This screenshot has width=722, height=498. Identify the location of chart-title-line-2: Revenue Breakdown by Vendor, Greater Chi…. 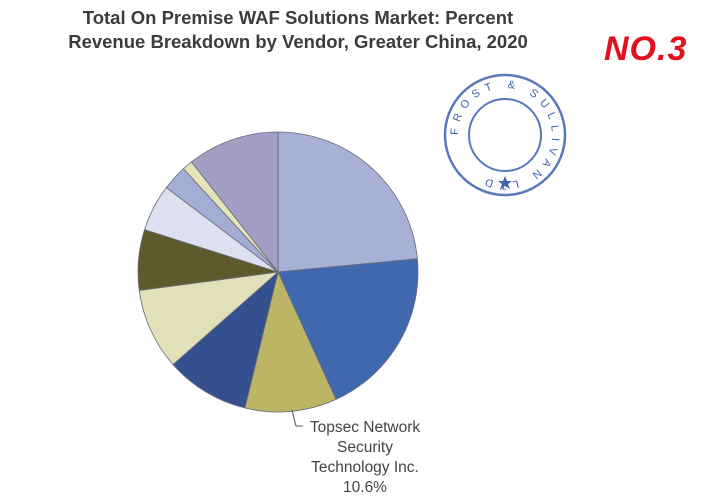
(298, 41).